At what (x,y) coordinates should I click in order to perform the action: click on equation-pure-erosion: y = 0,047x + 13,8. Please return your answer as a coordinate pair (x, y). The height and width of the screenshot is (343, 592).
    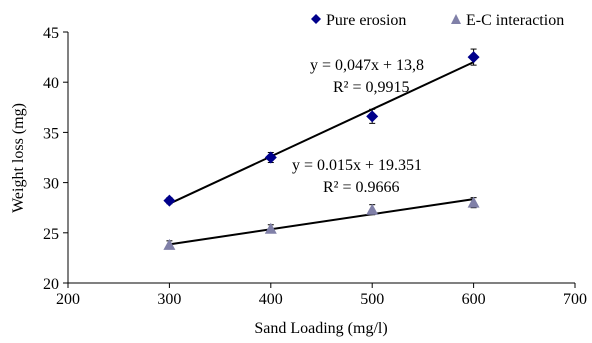
    Looking at the image, I should click on (367, 65).